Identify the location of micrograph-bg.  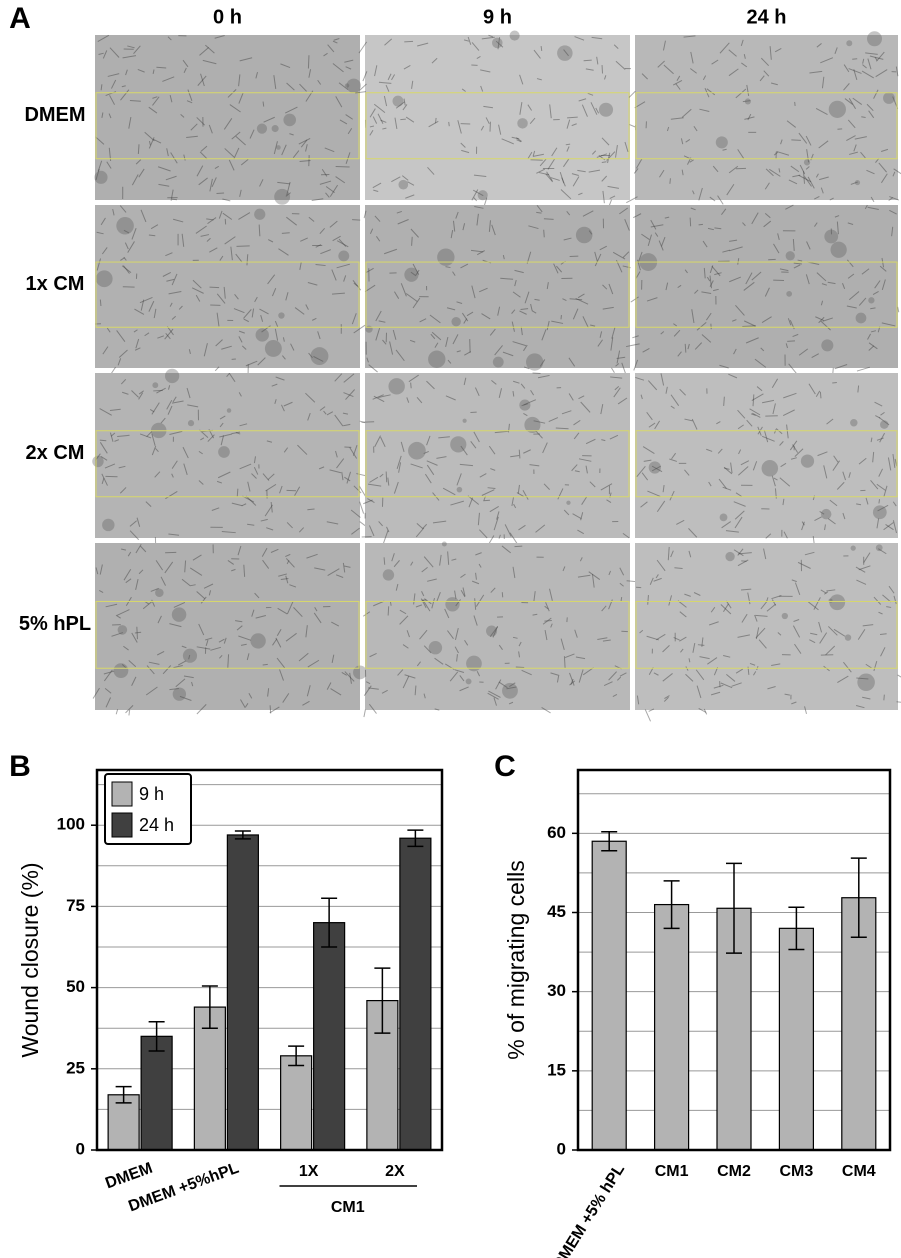
(766, 117).